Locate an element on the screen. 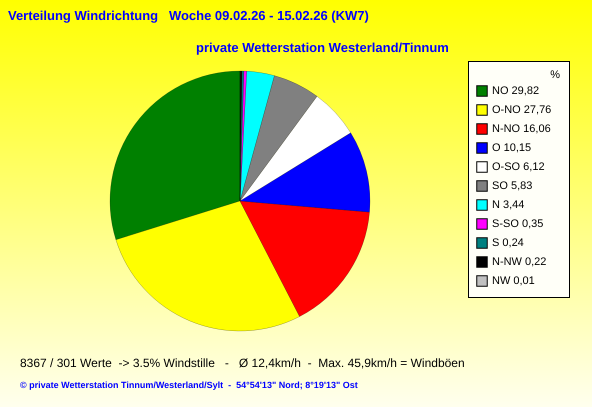 The height and width of the screenshot is (407, 592). legend-label: S-SO 0,35 is located at coordinates (518, 224).